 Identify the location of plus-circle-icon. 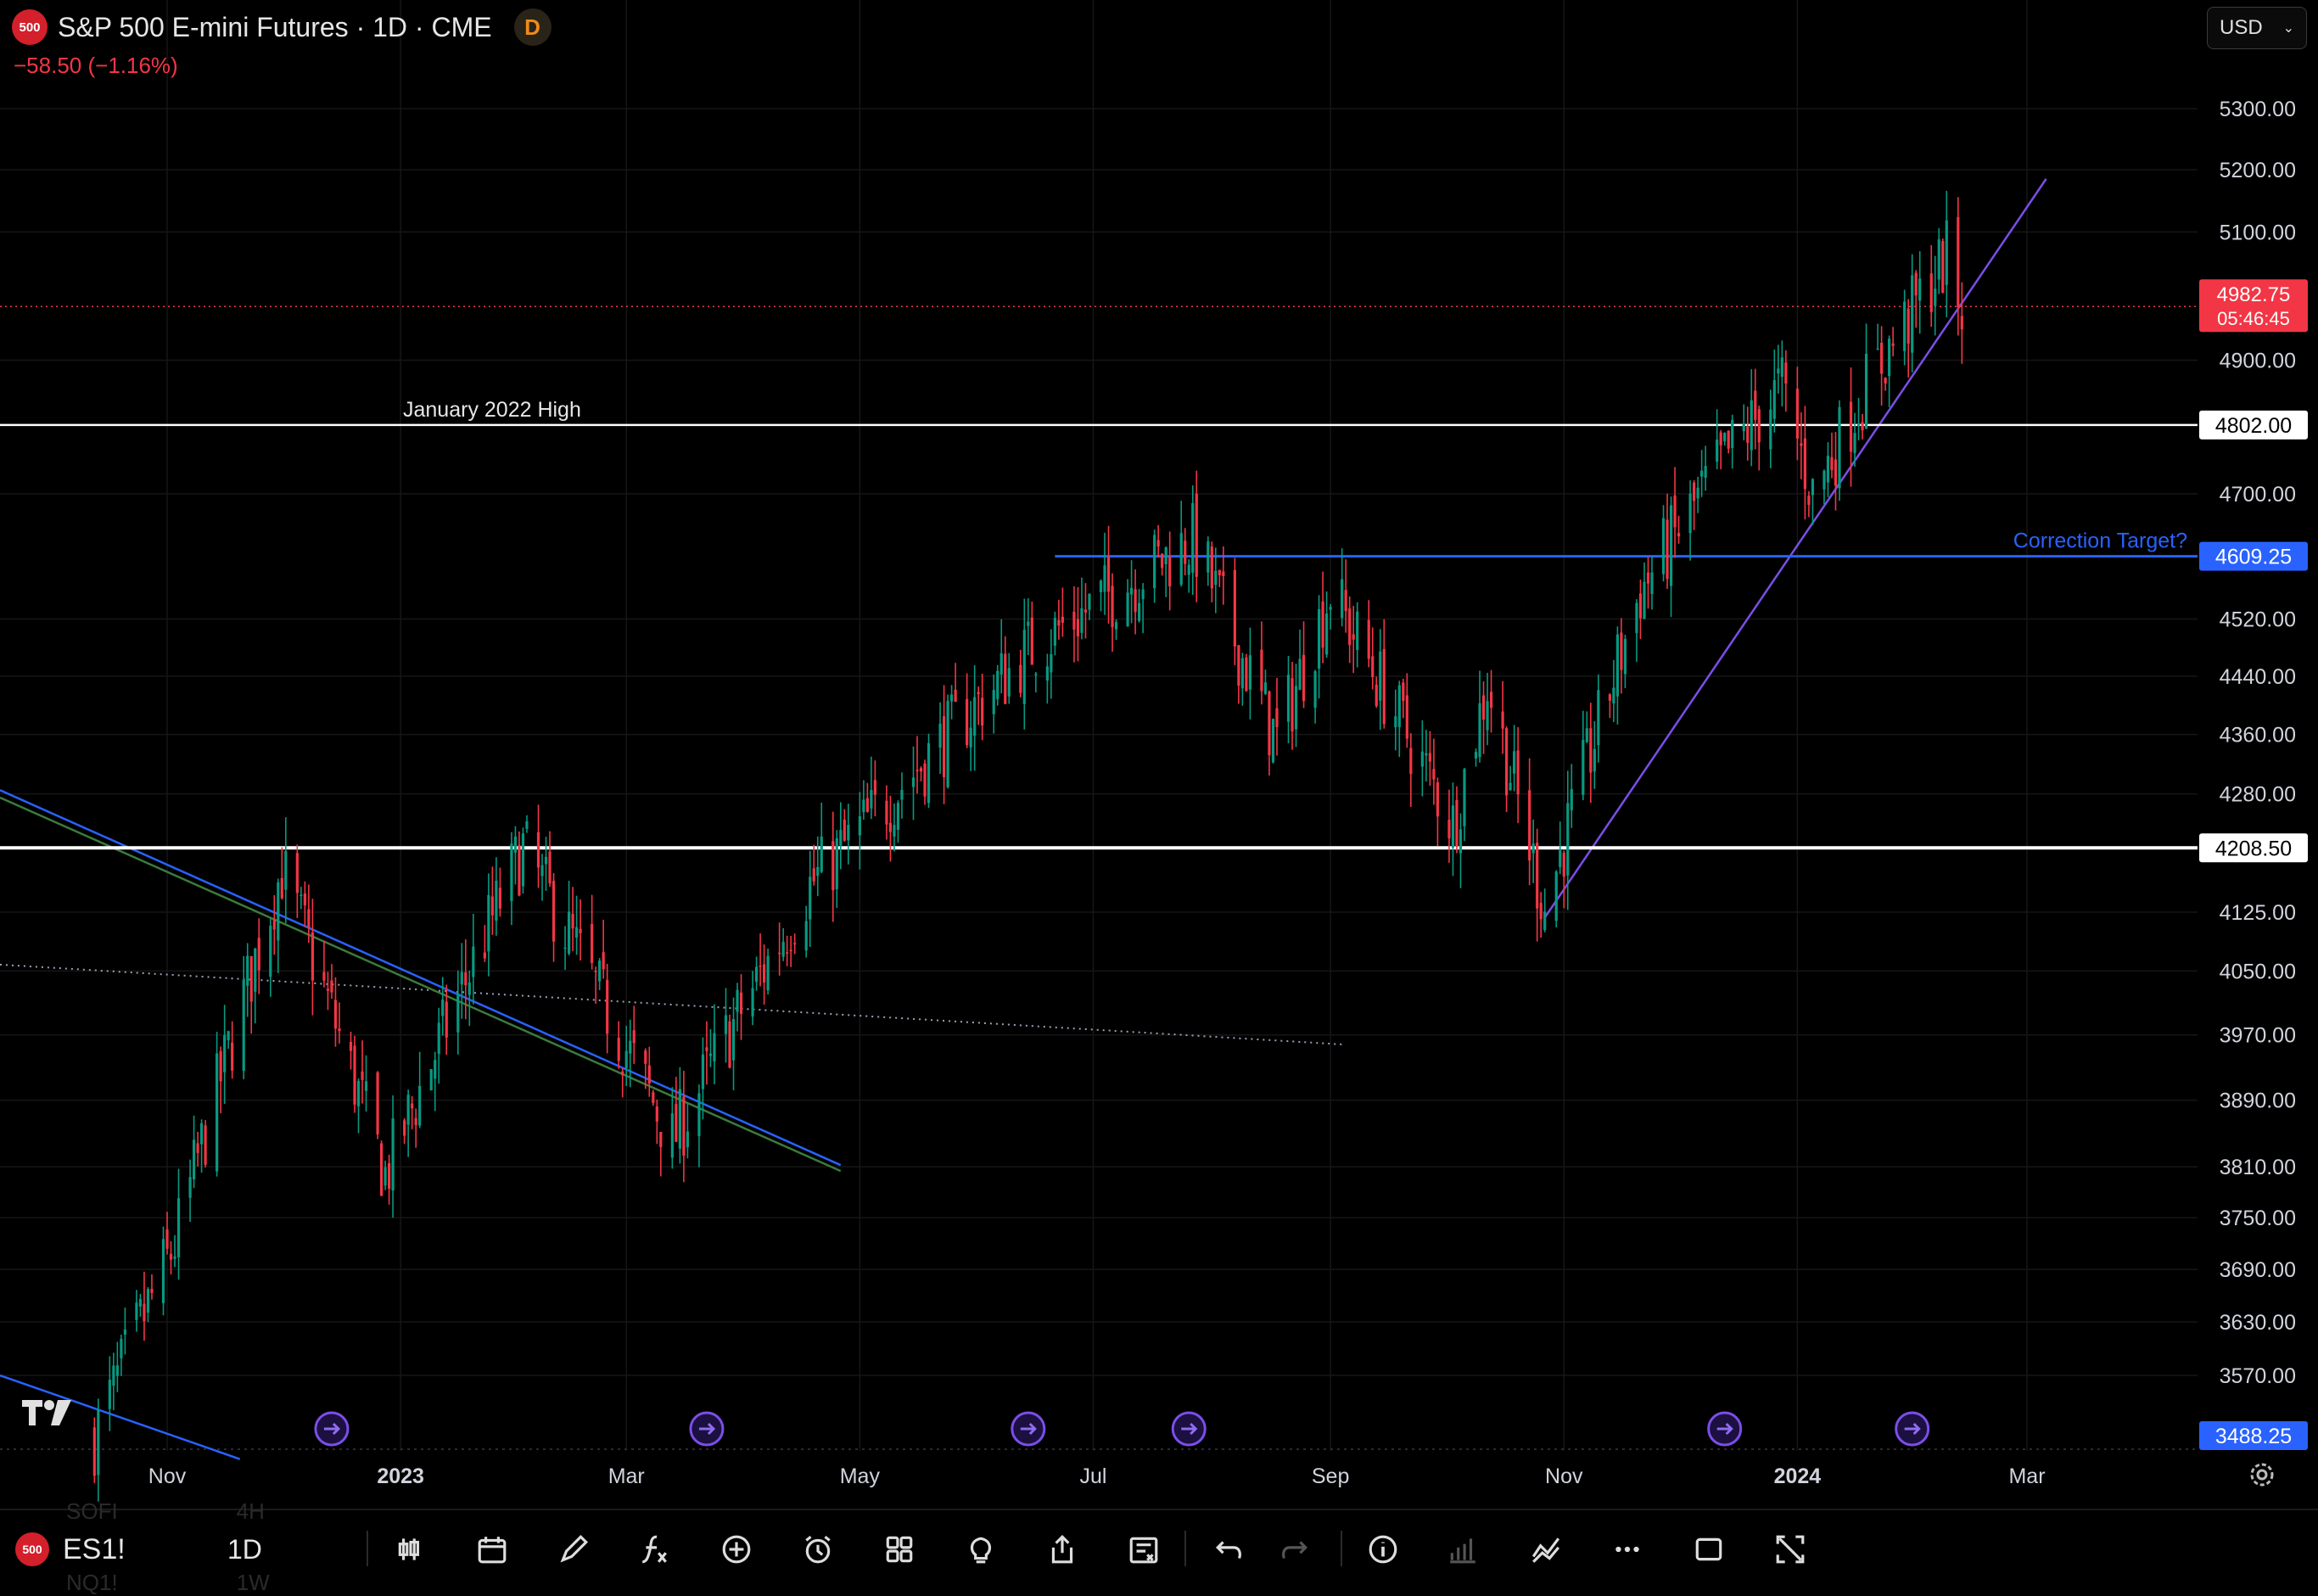
(736, 1549).